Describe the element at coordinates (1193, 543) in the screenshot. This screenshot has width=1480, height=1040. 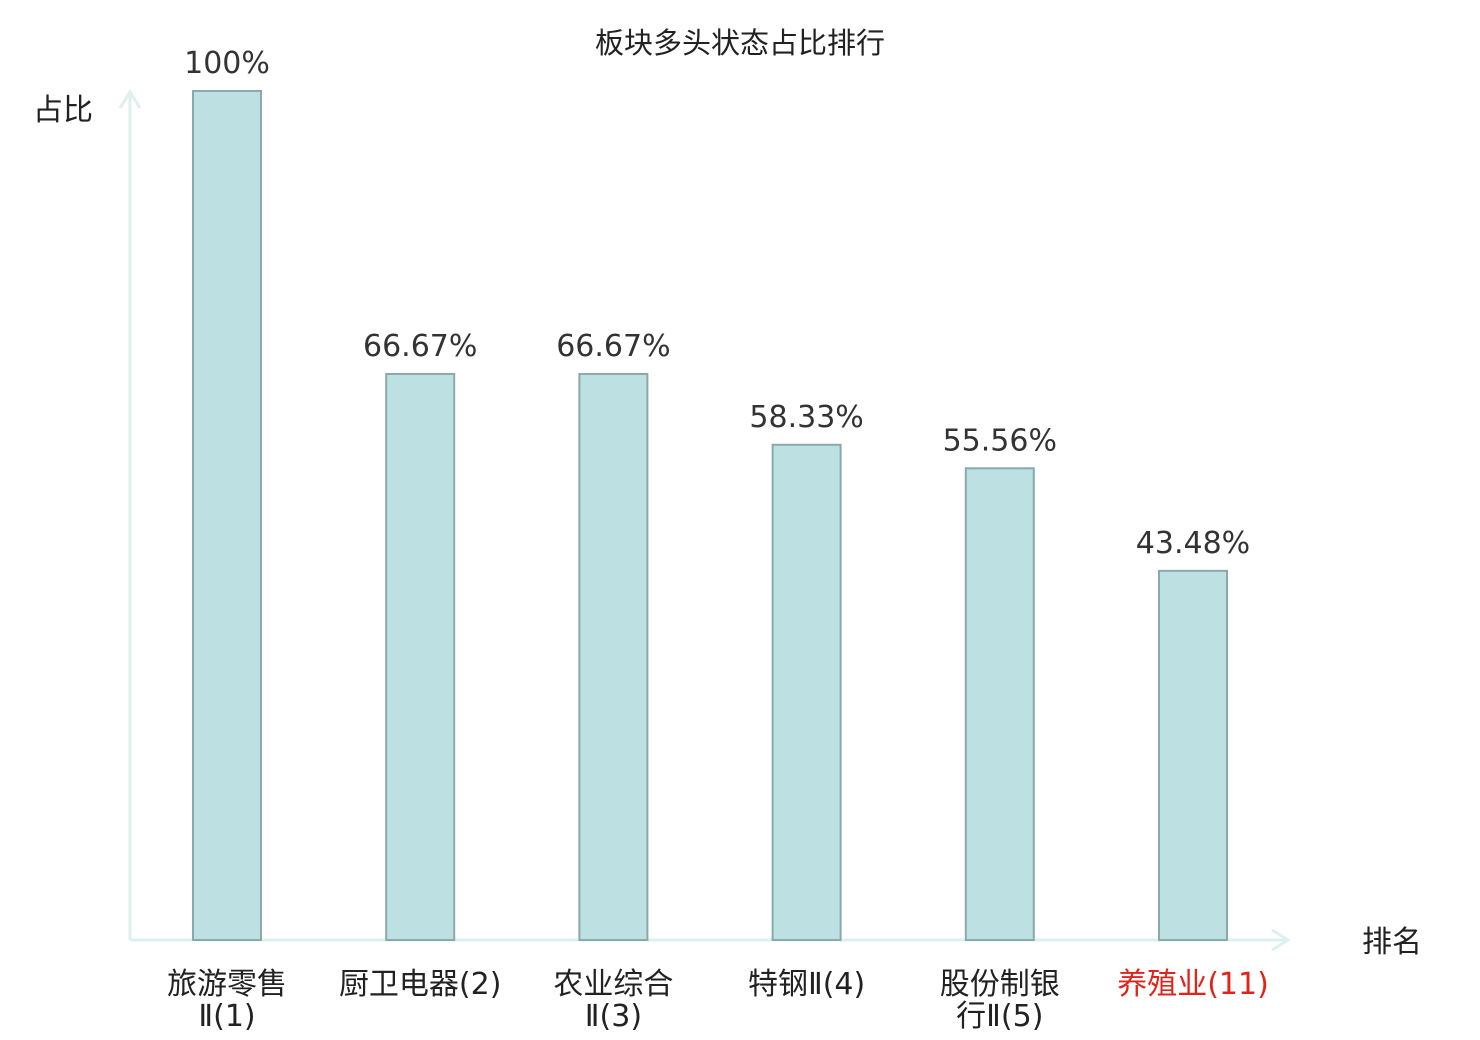
I see `bar-value-label: 43.48%` at that location.